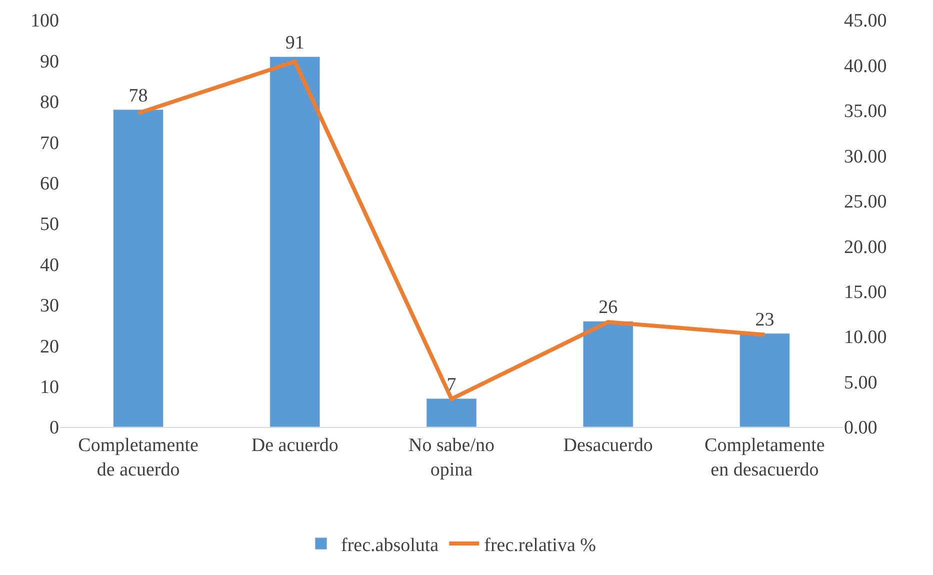  What do you see at coordinates (49, 103) in the screenshot?
I see `y-tick-label: 80` at bounding box center [49, 103].